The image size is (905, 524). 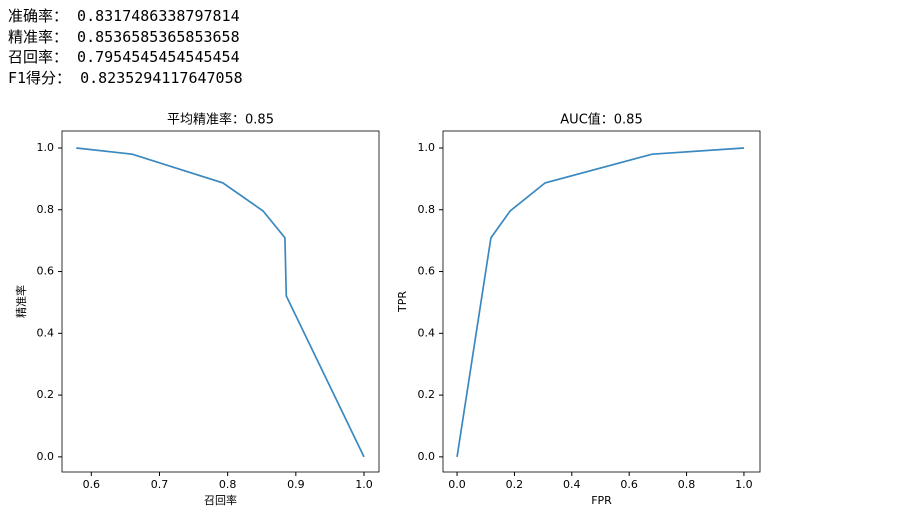 What do you see at coordinates (601, 120) in the screenshot?
I see `chart-title: AUC值：0.85` at bounding box center [601, 120].